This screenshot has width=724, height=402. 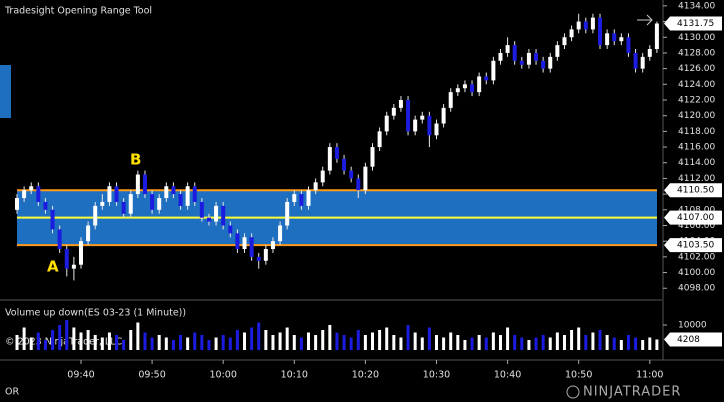 I want to click on side-tab, so click(x=5, y=91).